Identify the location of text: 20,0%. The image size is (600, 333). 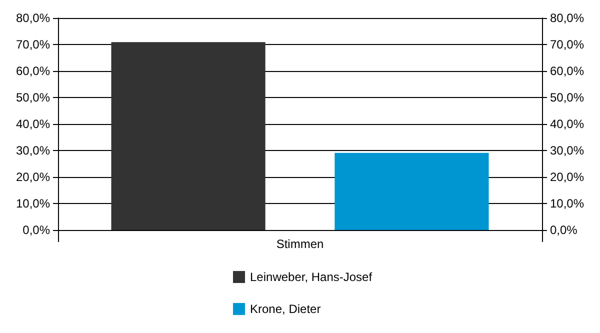
(567, 177).